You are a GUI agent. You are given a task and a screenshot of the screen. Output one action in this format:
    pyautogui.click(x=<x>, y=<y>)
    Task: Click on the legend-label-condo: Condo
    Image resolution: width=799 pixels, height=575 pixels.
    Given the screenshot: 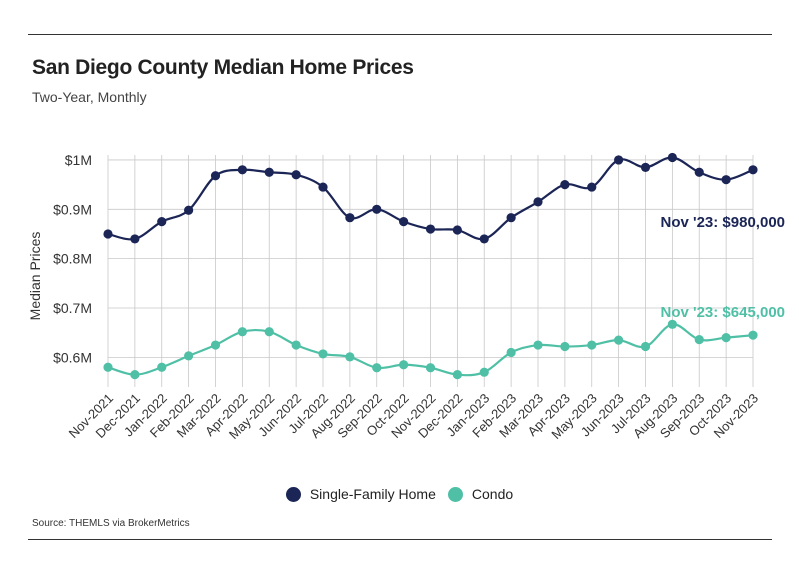 What is the action you would take?
    pyautogui.click(x=492, y=494)
    